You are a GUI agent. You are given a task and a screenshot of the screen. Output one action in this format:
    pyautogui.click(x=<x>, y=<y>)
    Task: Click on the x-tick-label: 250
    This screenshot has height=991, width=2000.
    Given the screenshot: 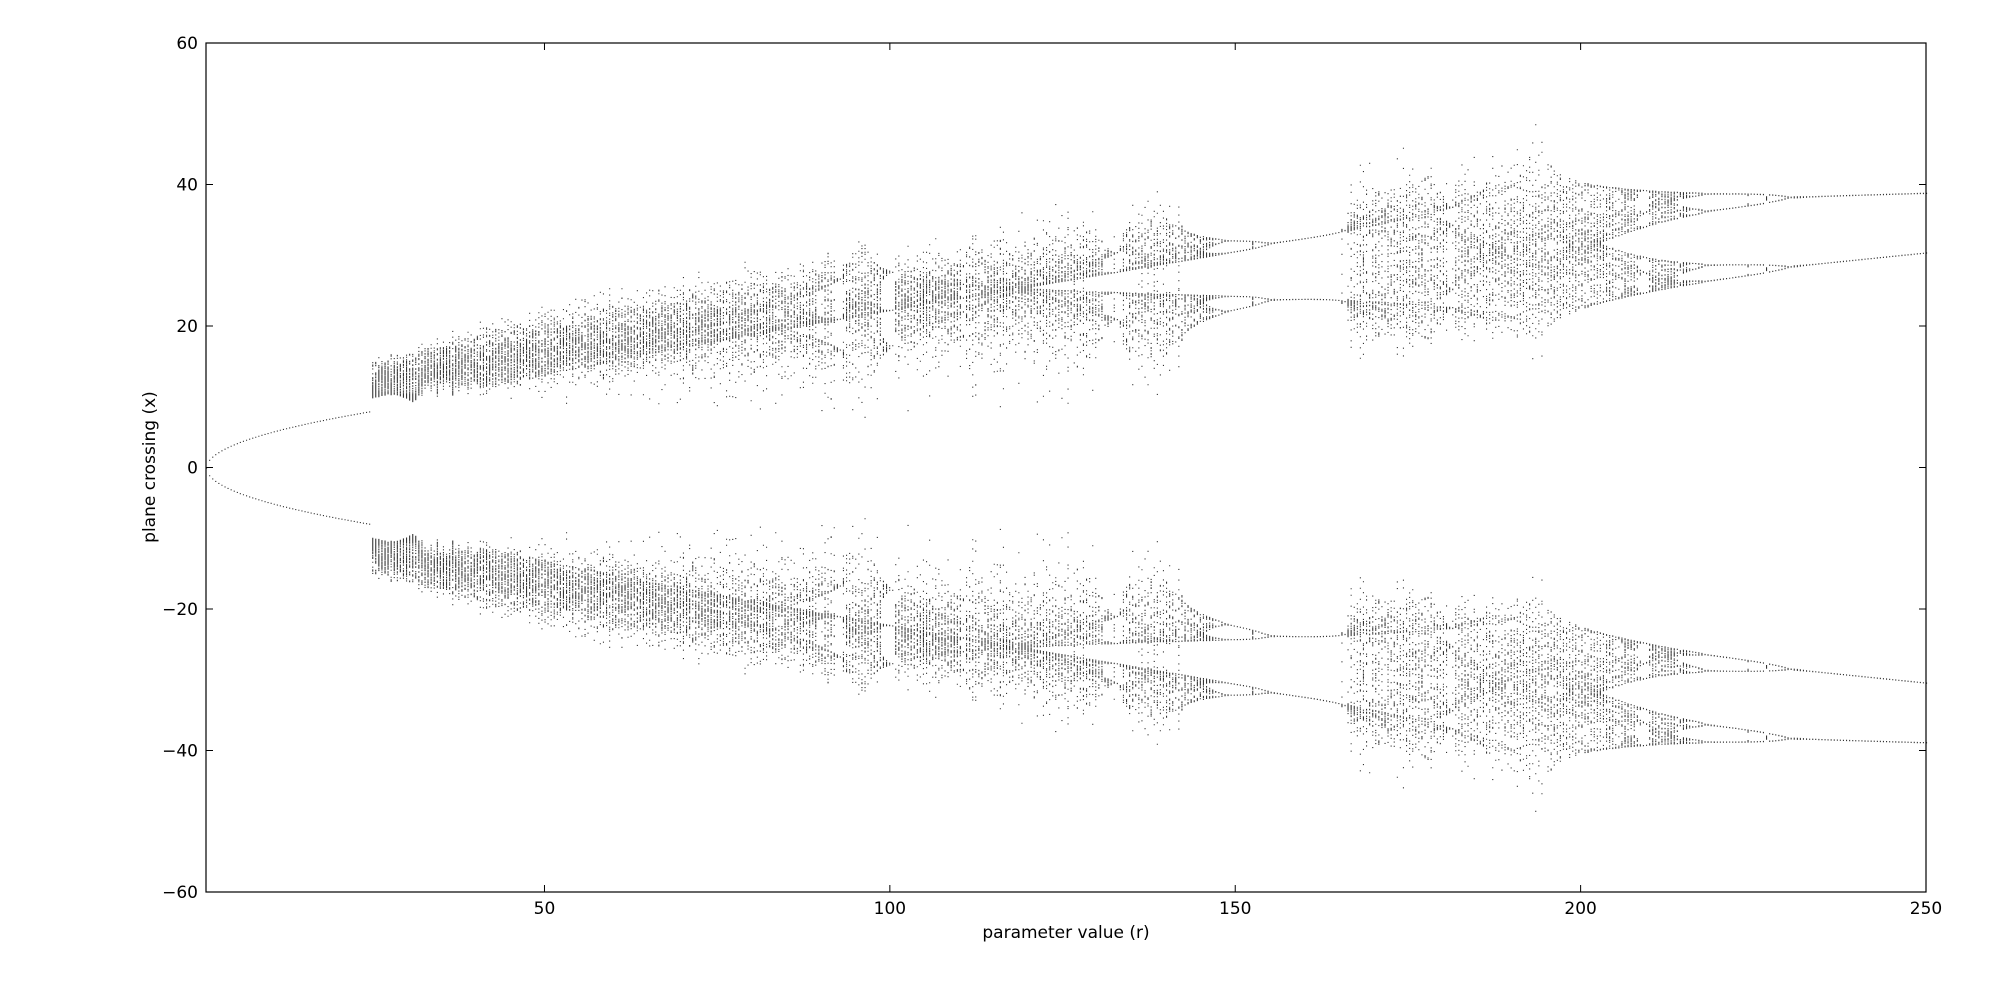 What is the action you would take?
    pyautogui.click(x=1926, y=909)
    